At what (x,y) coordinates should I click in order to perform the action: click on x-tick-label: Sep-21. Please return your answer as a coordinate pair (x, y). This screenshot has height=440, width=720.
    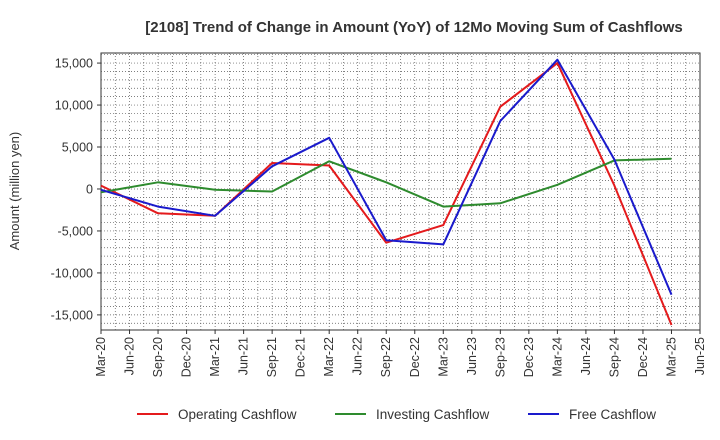
    Looking at the image, I should click on (272, 357).